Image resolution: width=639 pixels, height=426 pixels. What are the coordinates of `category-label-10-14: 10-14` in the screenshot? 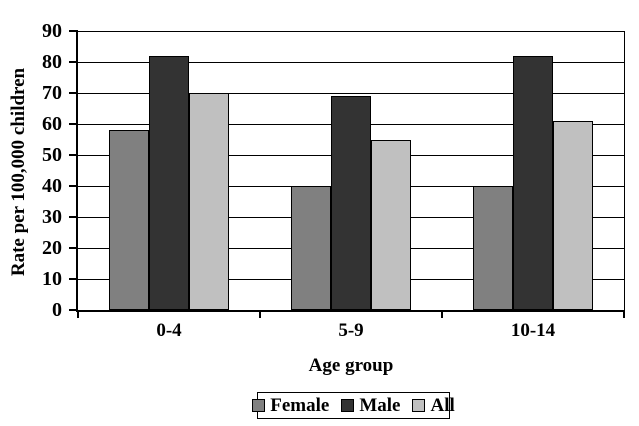 It's located at (533, 330).